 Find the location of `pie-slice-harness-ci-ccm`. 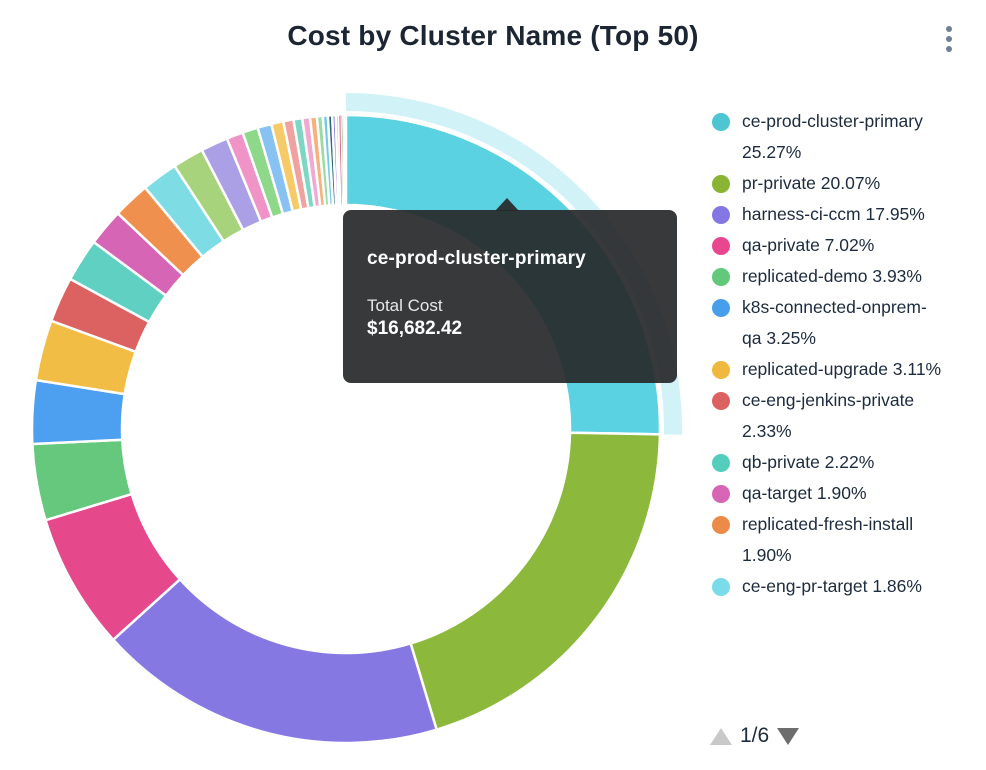

pie-slice-harness-ci-ccm is located at coordinates (274, 661).